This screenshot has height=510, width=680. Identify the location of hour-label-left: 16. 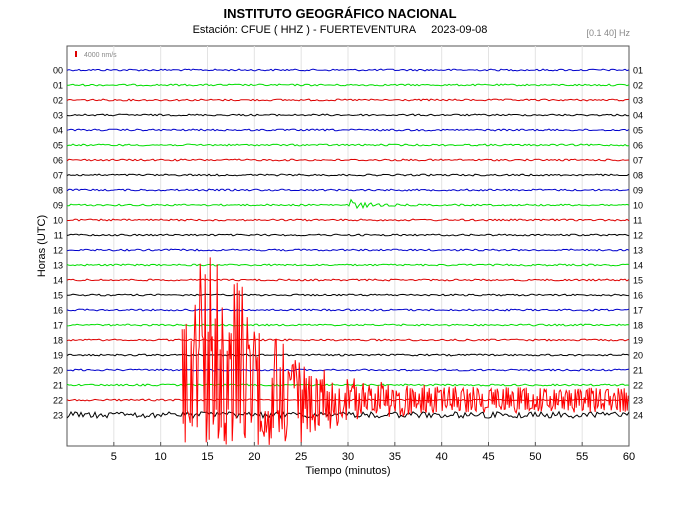
(58, 311).